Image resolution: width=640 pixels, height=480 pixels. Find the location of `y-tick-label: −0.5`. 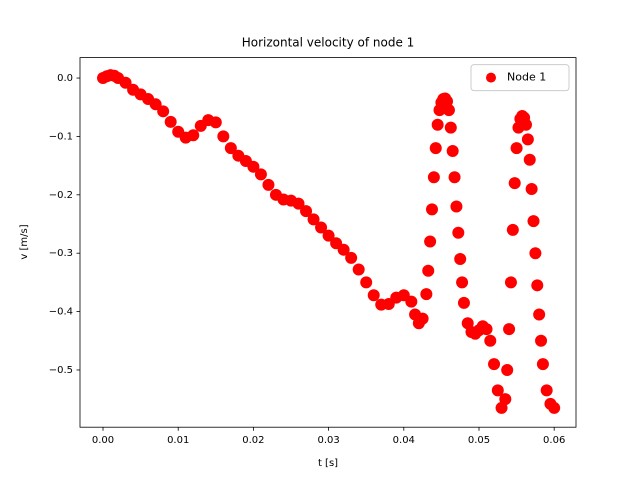

y-tick-label: −0.5 is located at coordinates (61, 370).